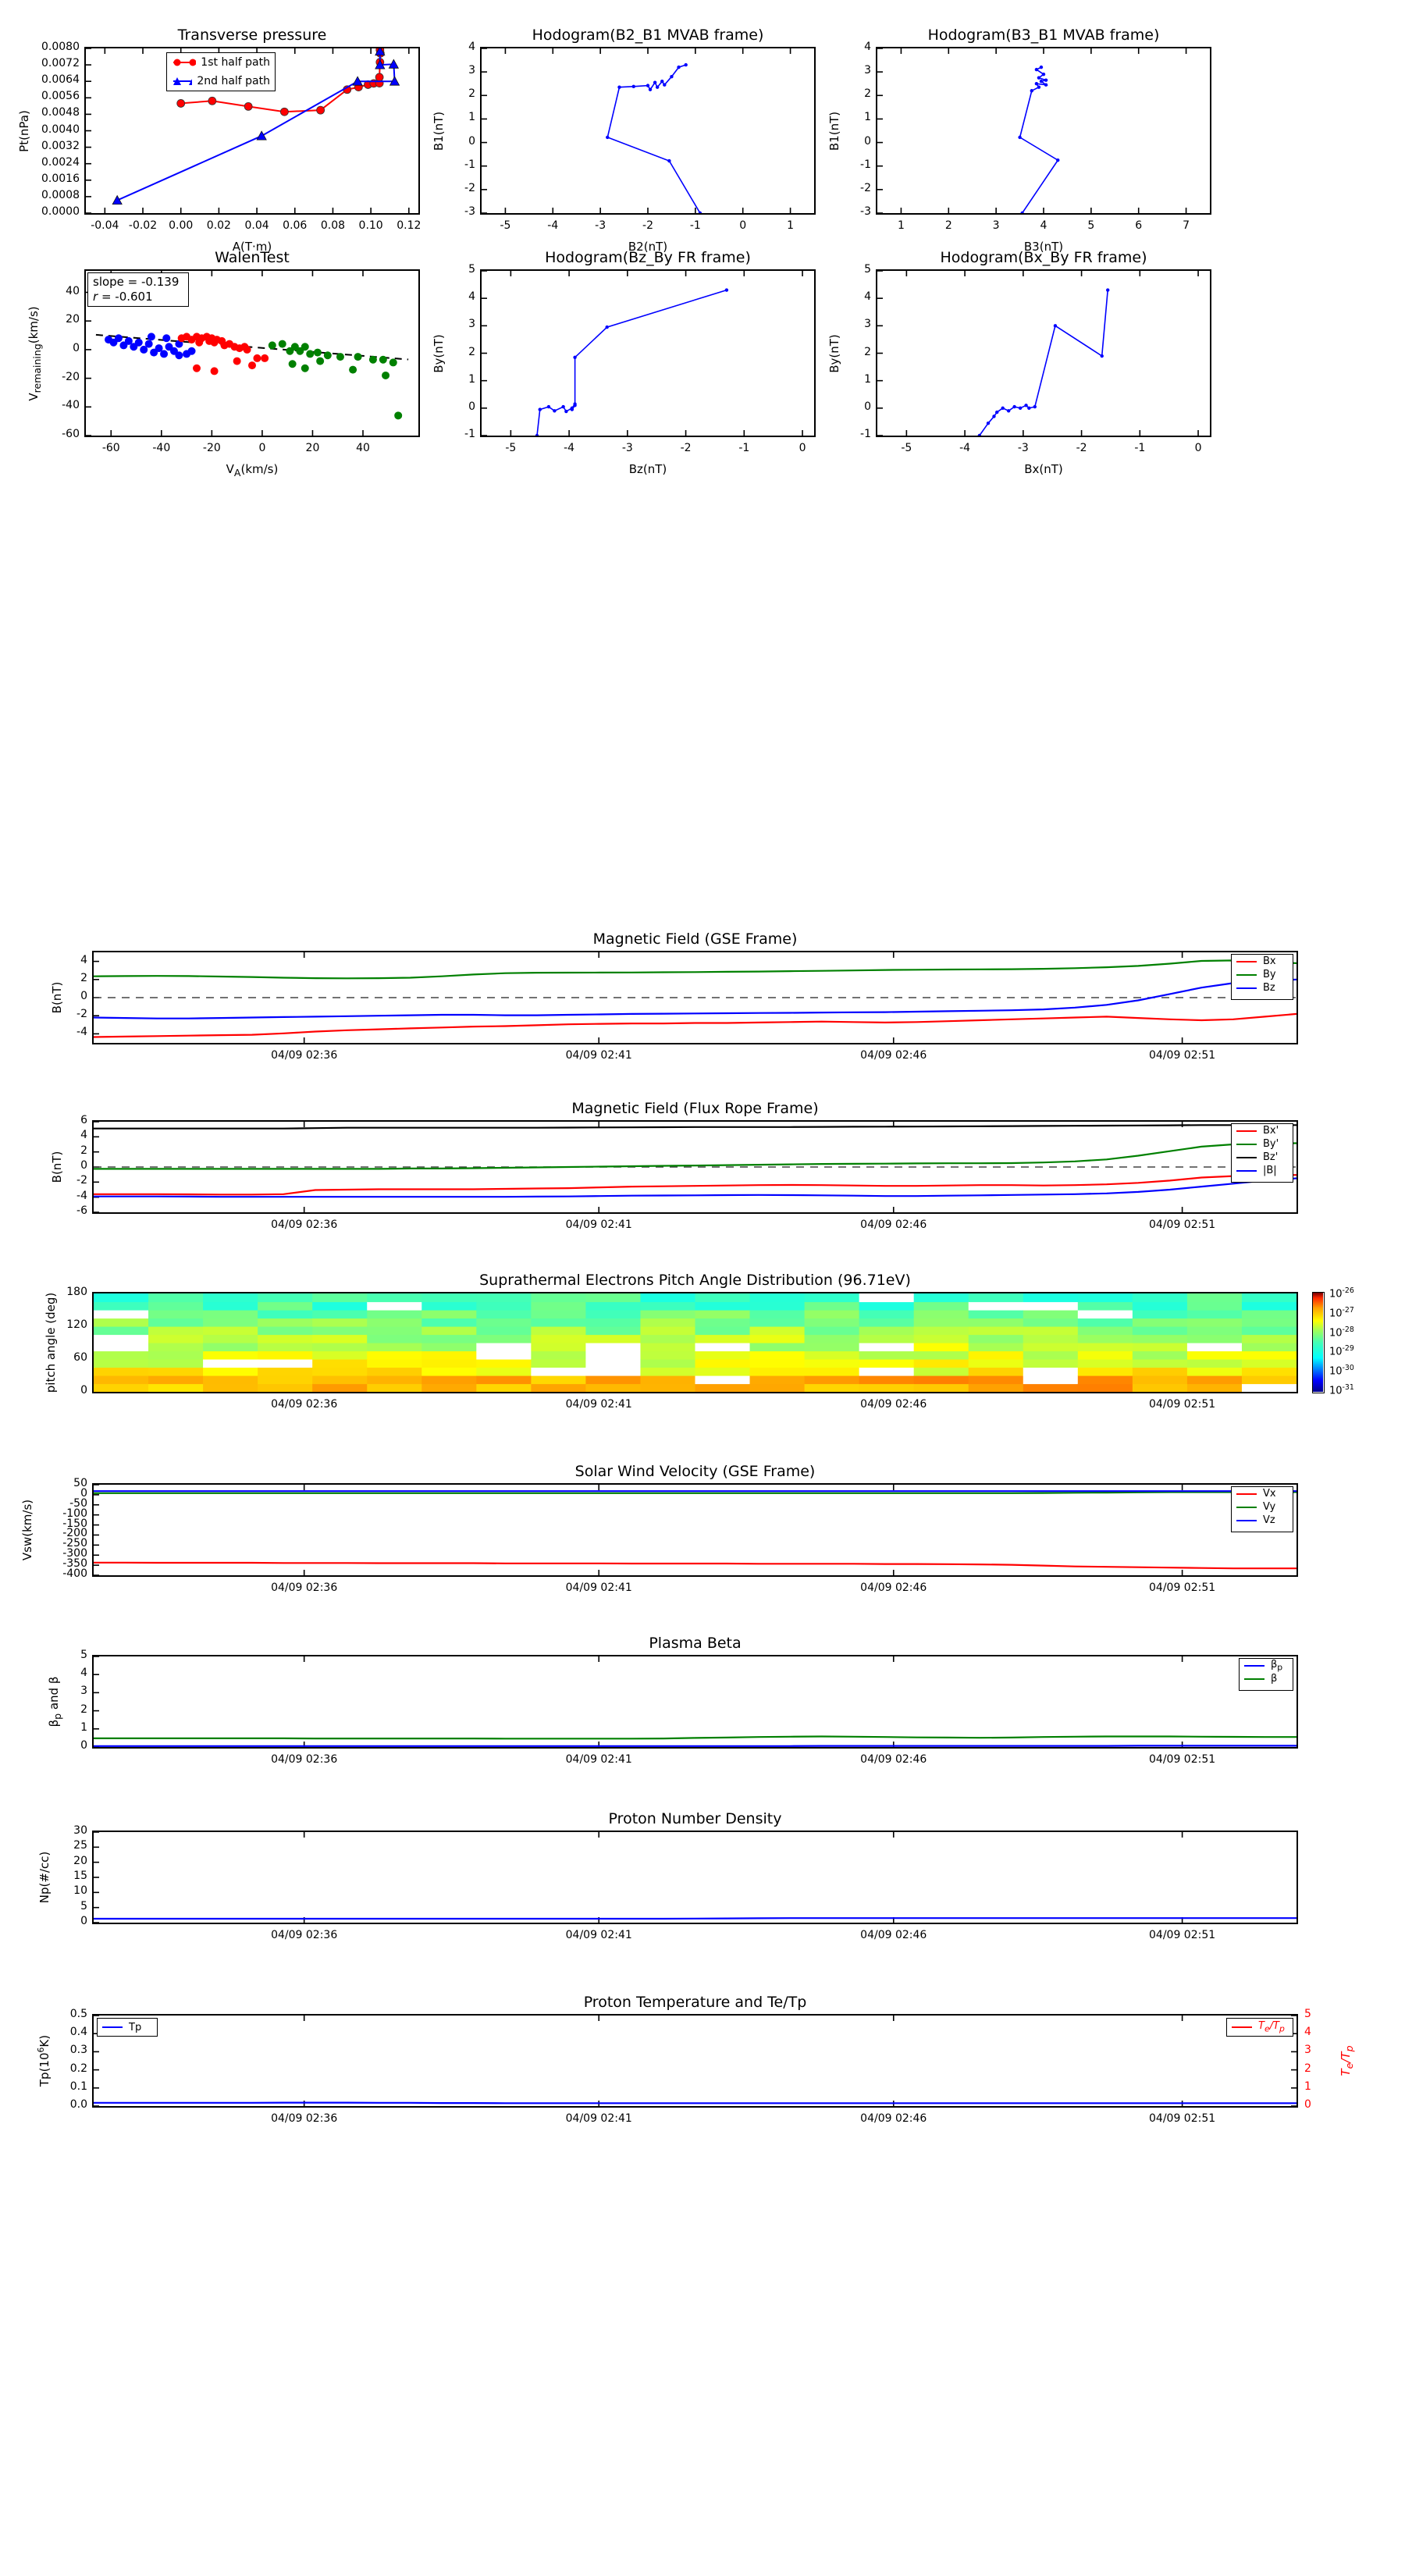  What do you see at coordinates (1043, 257) in the screenshot?
I see `hodogram-bx-by-title: Hodogram(Bx_By FR frame)` at bounding box center [1043, 257].